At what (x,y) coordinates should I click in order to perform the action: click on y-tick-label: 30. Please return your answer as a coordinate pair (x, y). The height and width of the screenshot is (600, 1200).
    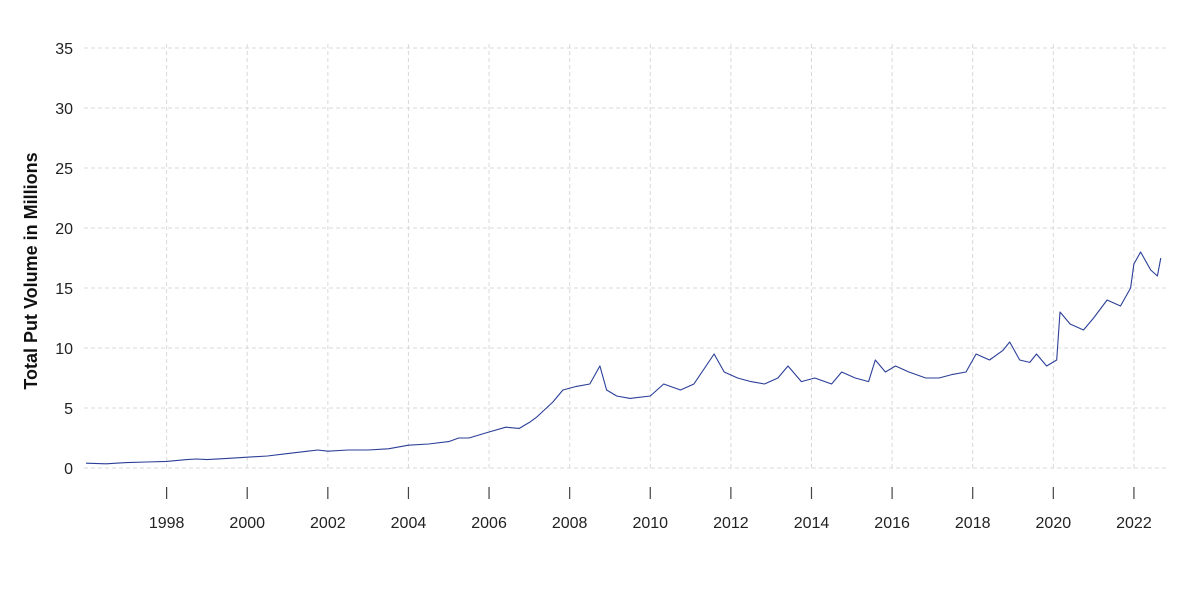
    Looking at the image, I should click on (64, 109).